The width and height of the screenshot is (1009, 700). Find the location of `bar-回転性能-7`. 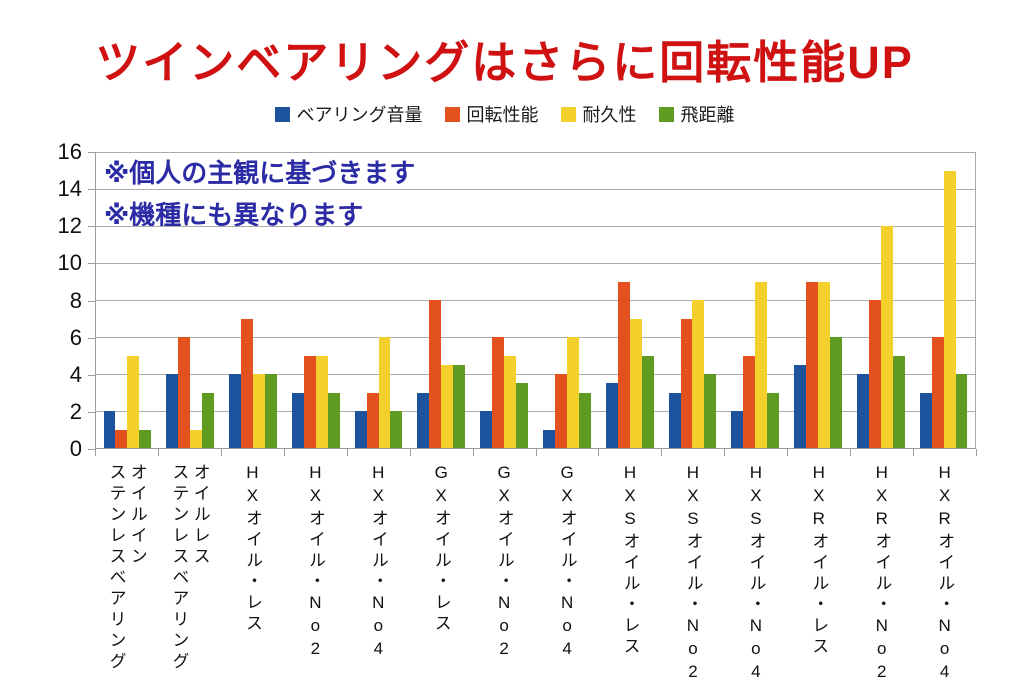

bar-回転性能-7 is located at coordinates (560, 411).